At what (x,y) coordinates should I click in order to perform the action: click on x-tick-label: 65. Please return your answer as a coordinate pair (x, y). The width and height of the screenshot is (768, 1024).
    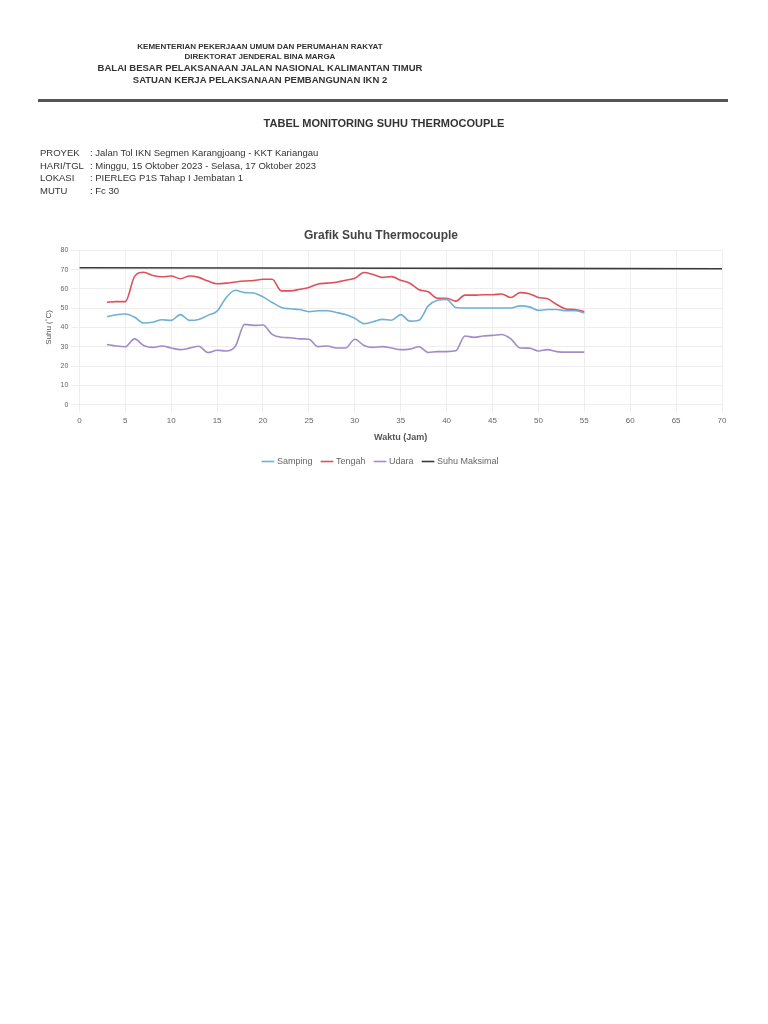
    Looking at the image, I should click on (676, 420).